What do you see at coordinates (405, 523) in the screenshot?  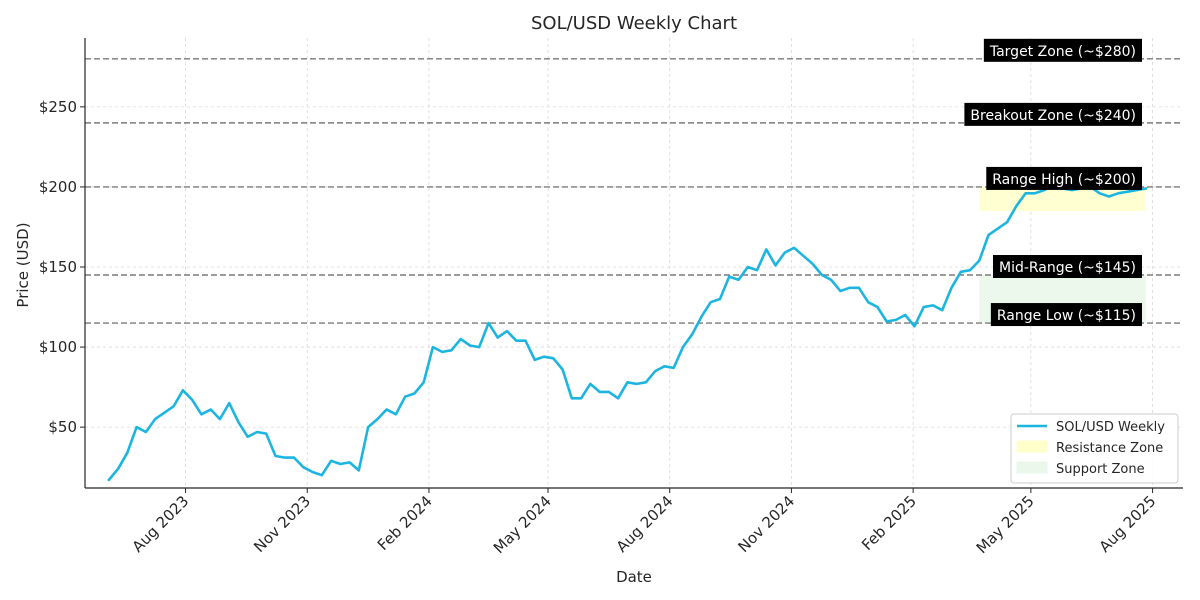 I see `x-tick-label: Feb 2024` at bounding box center [405, 523].